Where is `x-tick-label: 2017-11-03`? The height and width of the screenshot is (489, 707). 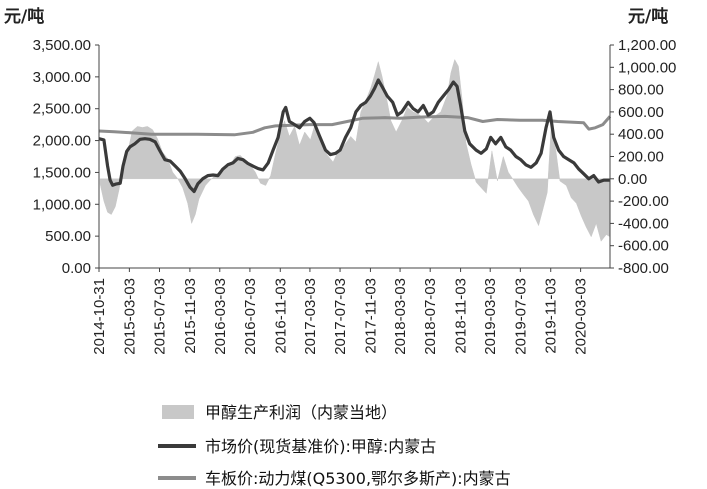 x-tick-label: 2017-11-03 is located at coordinates (370, 316).